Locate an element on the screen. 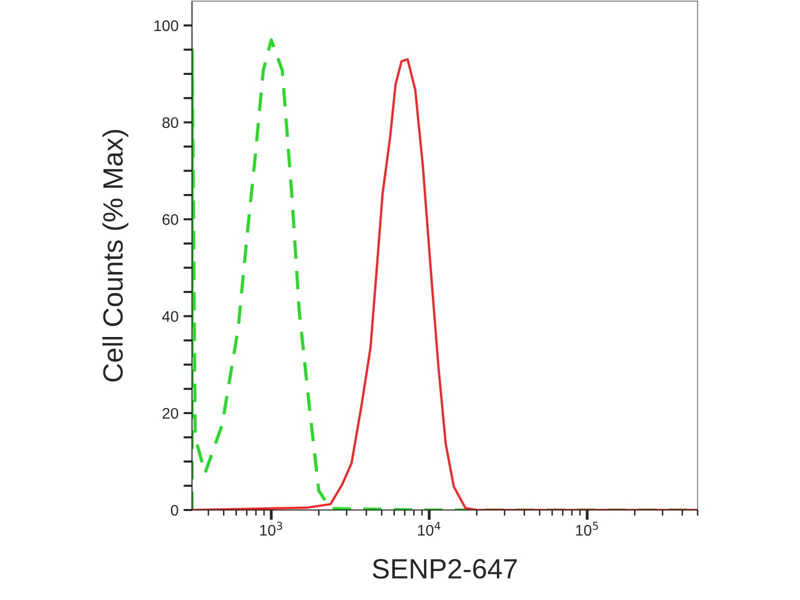 The width and height of the screenshot is (800, 600). x-tick-label: 10$^{3}$ is located at coordinates (271, 529).